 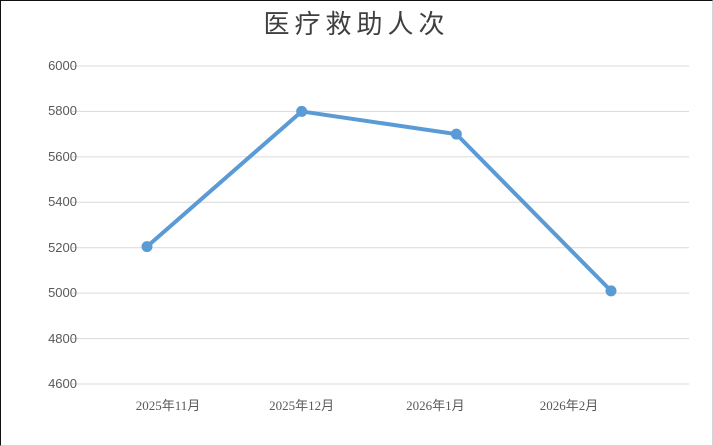 What do you see at coordinates (356, 24) in the screenshot?
I see `chart-title: 医疗救助人次` at bounding box center [356, 24].